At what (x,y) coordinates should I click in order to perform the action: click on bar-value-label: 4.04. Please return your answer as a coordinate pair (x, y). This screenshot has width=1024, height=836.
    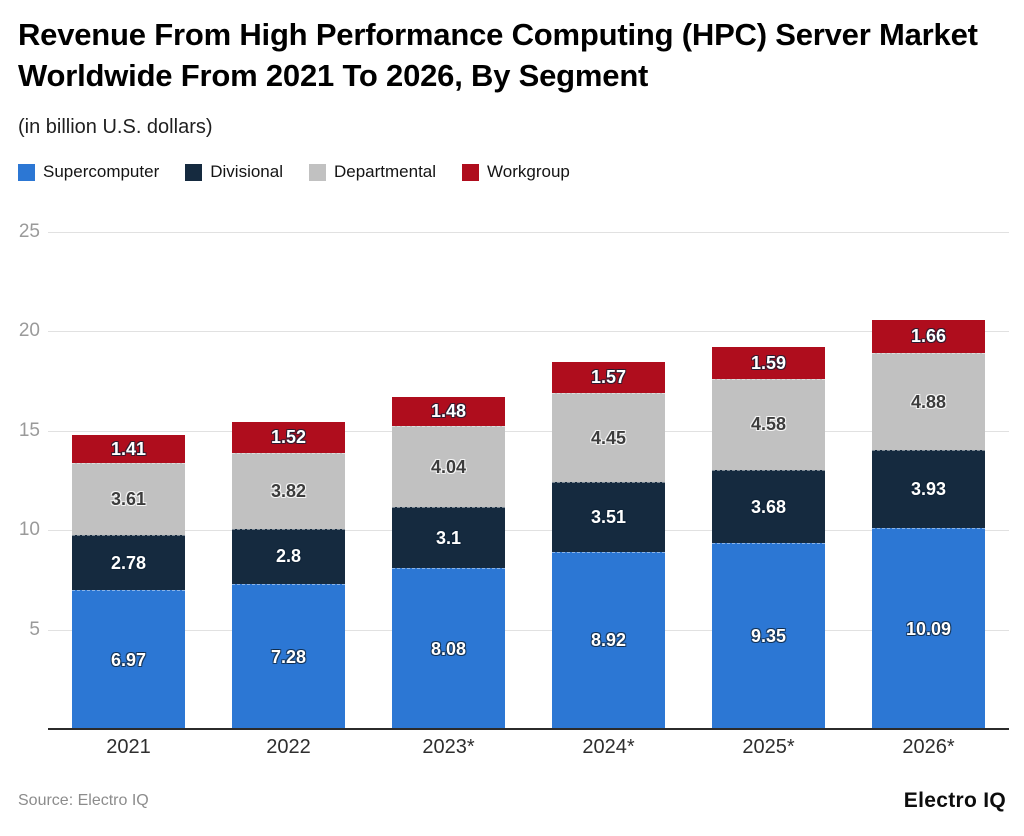
    Looking at the image, I should click on (448, 466).